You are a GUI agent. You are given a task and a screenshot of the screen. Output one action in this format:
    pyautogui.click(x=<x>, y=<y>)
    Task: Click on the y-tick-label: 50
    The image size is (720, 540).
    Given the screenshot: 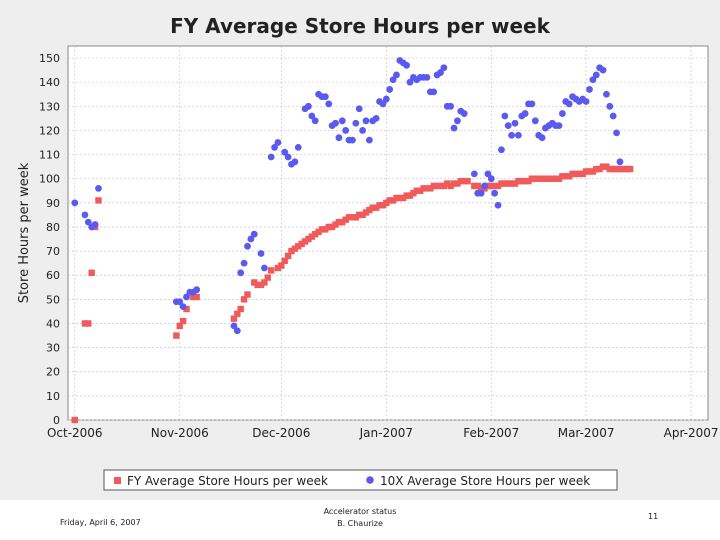 What is the action you would take?
    pyautogui.click(x=53, y=299)
    